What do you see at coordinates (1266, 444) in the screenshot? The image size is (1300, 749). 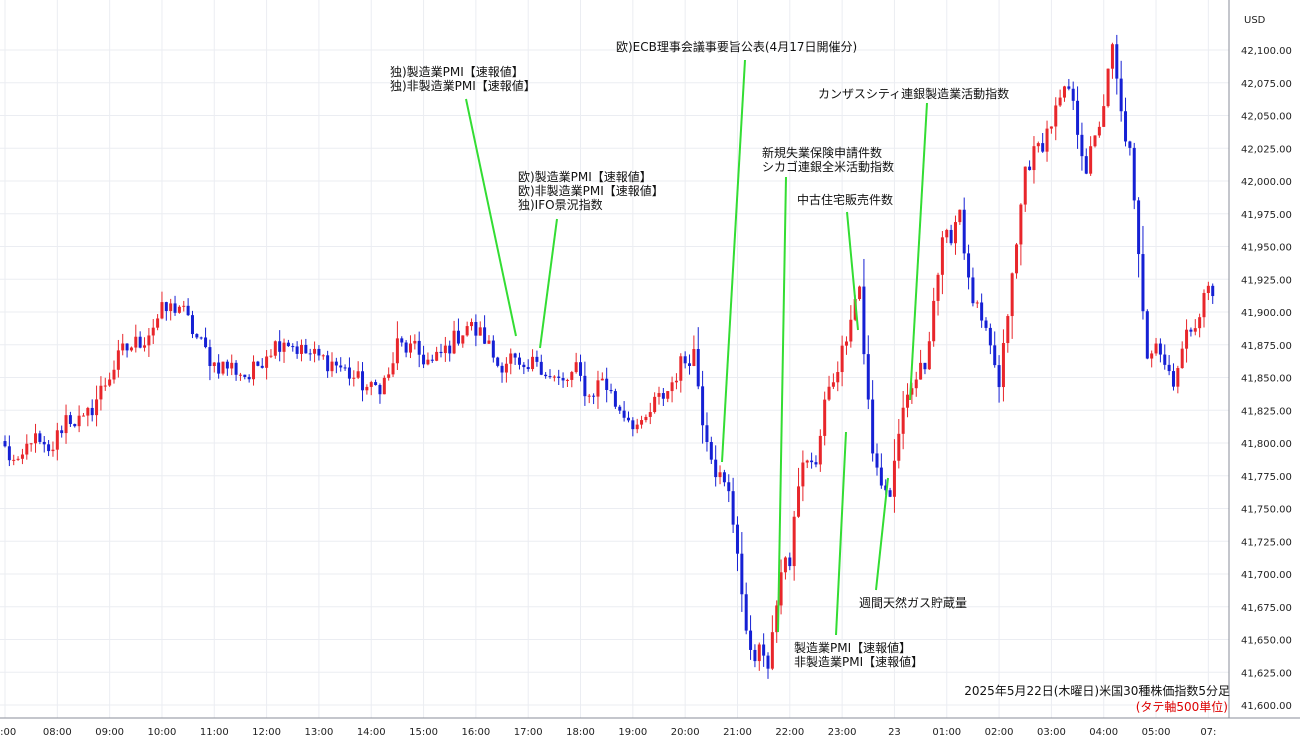 I see `y-tick-label: 41,800.00` at bounding box center [1266, 444].